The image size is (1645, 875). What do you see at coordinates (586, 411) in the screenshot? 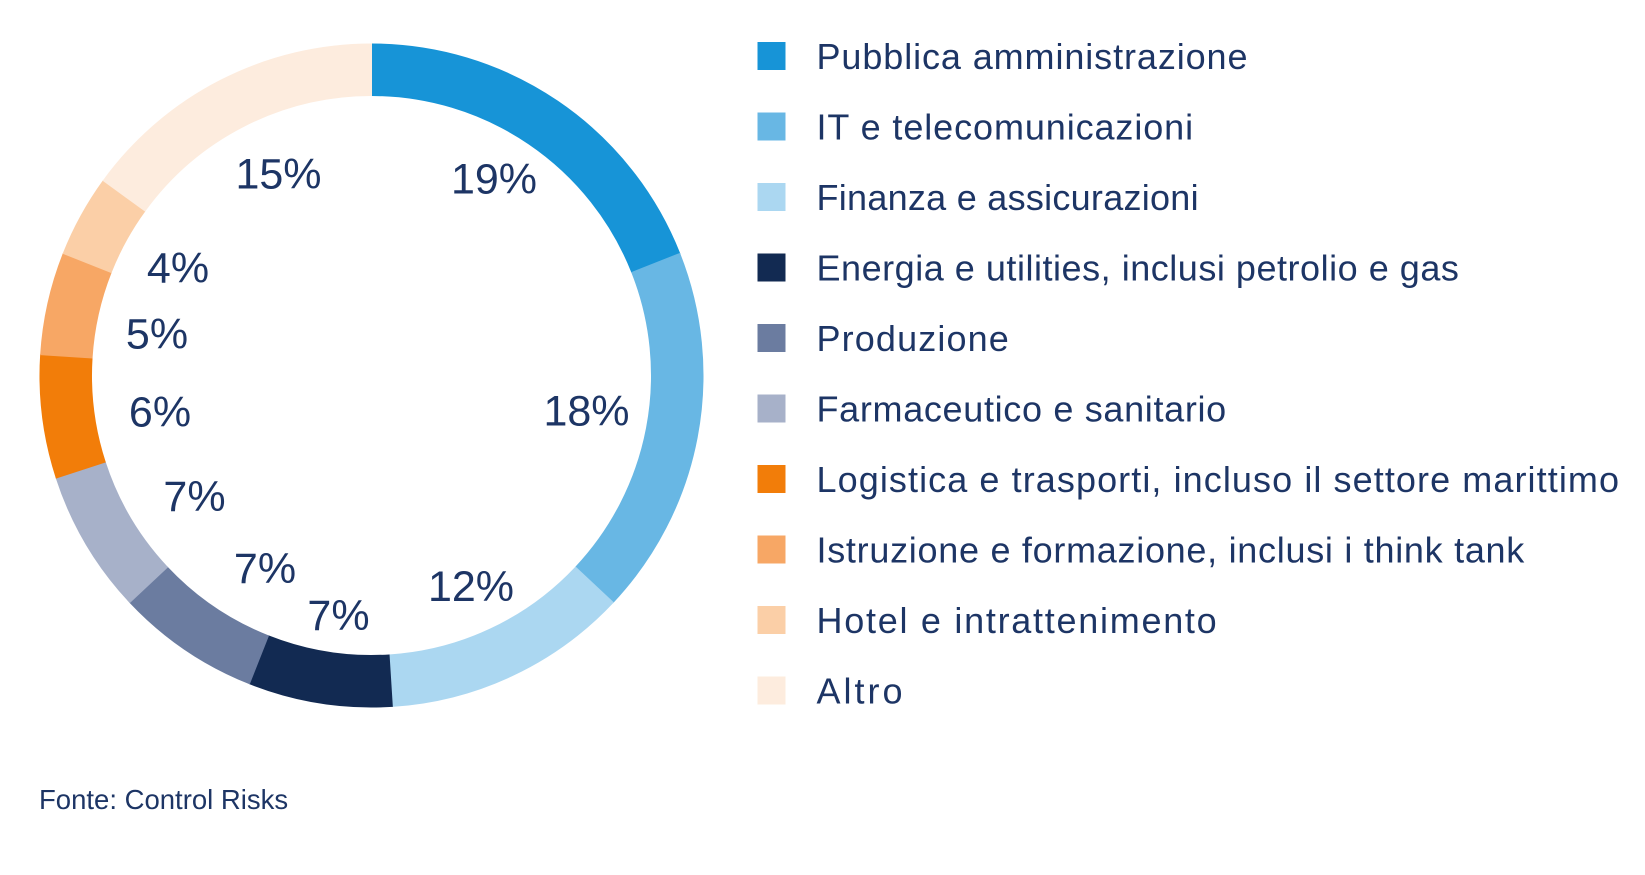
I see `svg-text: 18%` at bounding box center [586, 411].